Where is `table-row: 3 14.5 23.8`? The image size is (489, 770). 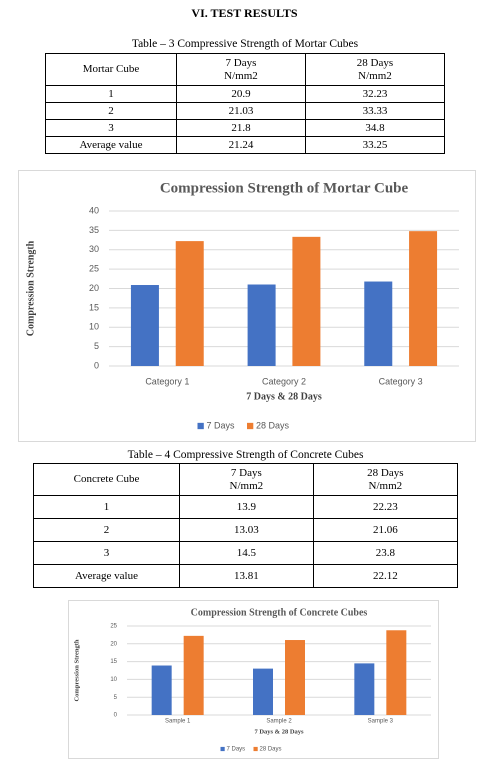 table-row: 3 14.5 23.8 is located at coordinates (246, 553).